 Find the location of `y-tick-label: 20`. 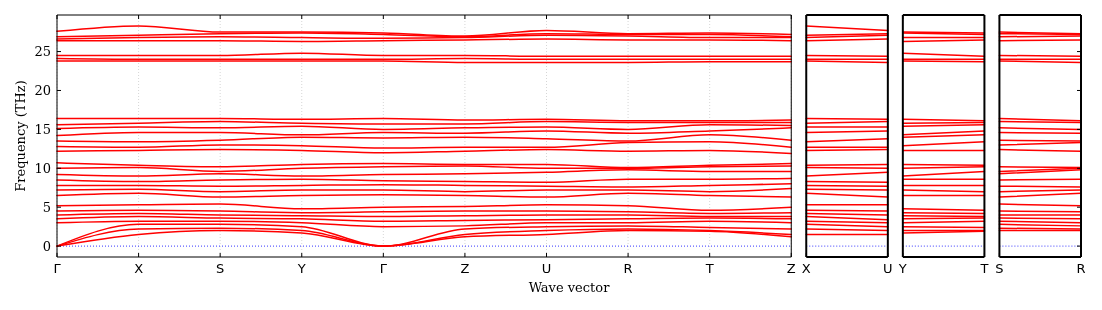

y-tick-label: 20 is located at coordinates (42, 91).